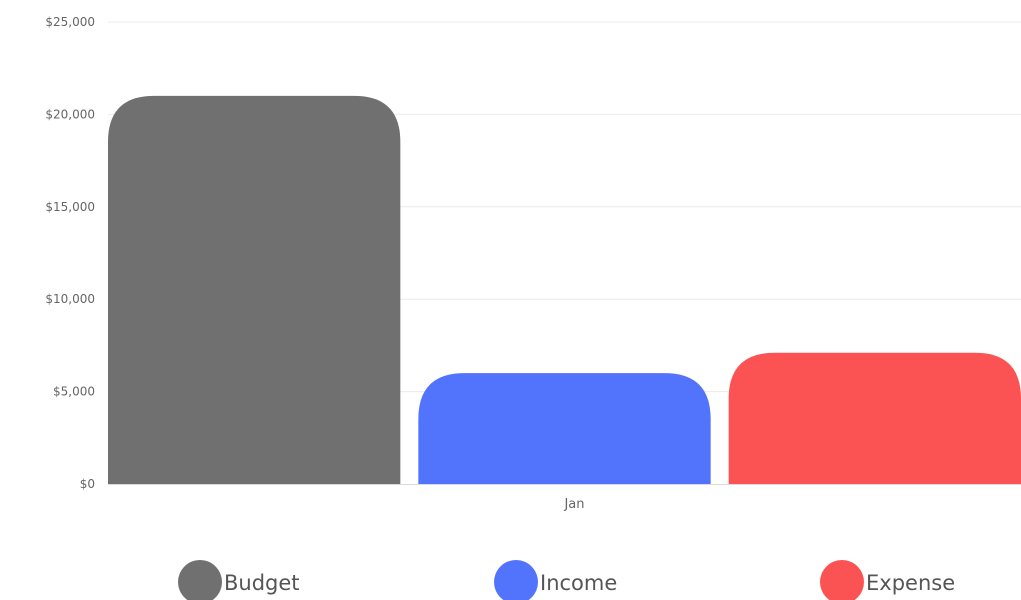 The width and height of the screenshot is (1021, 600). What do you see at coordinates (70, 207) in the screenshot?
I see `y-tick-label: $15,000` at bounding box center [70, 207].